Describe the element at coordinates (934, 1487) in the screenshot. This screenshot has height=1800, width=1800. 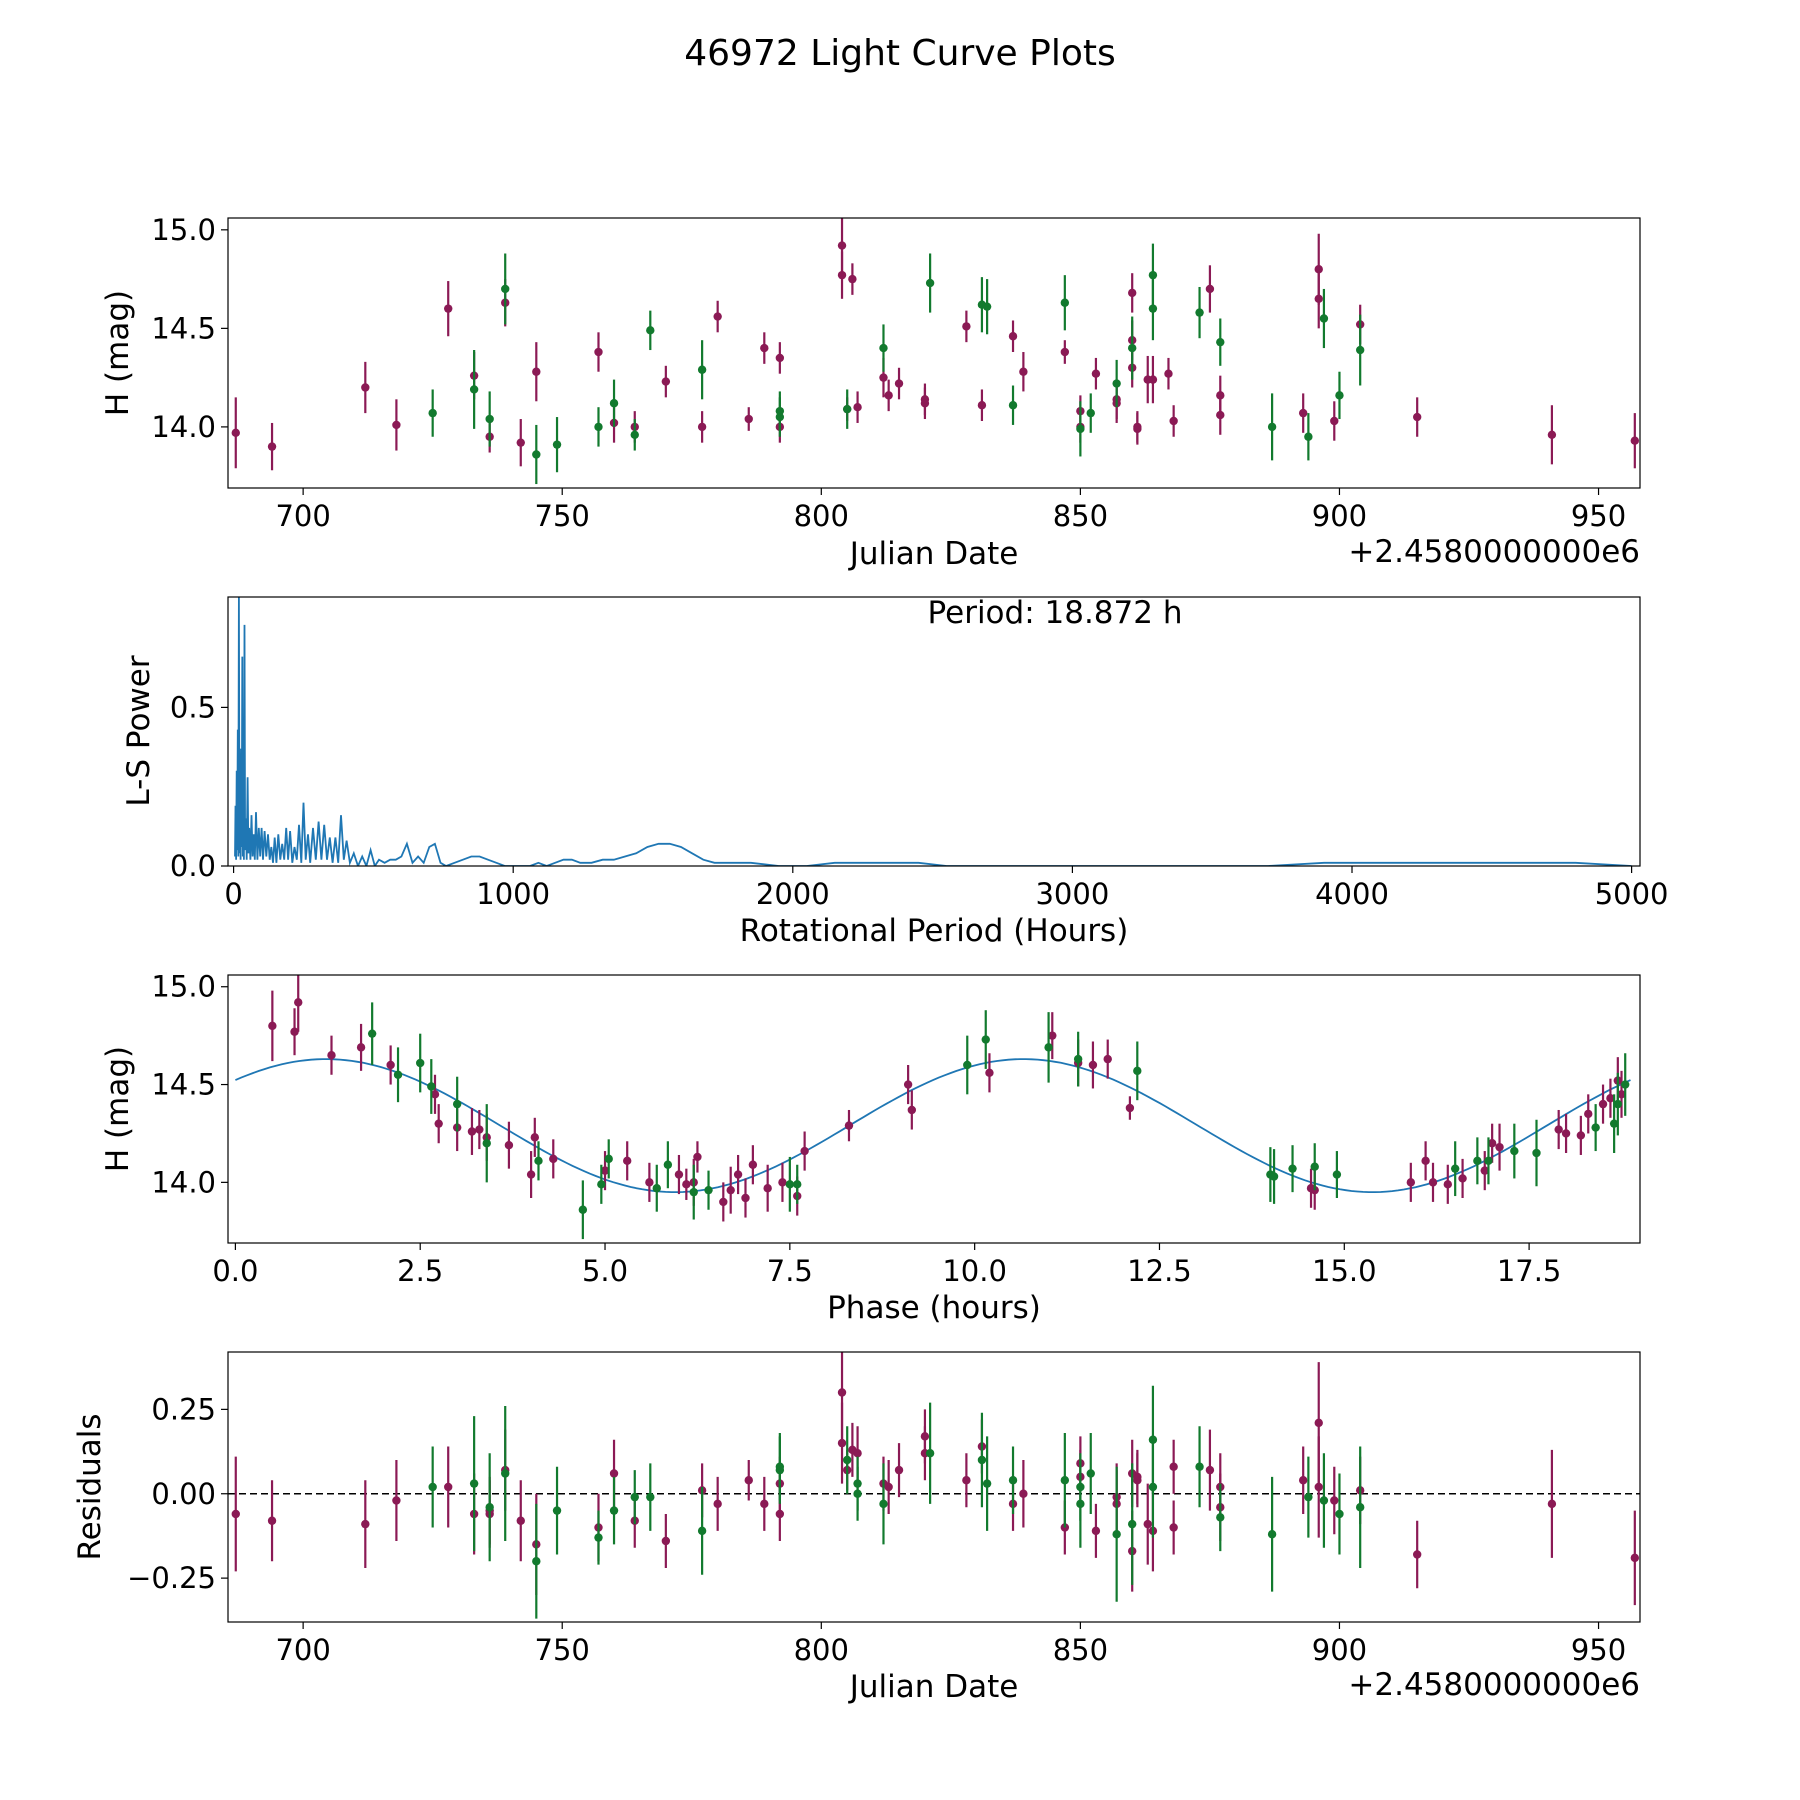
I see `residuals-frame` at that location.